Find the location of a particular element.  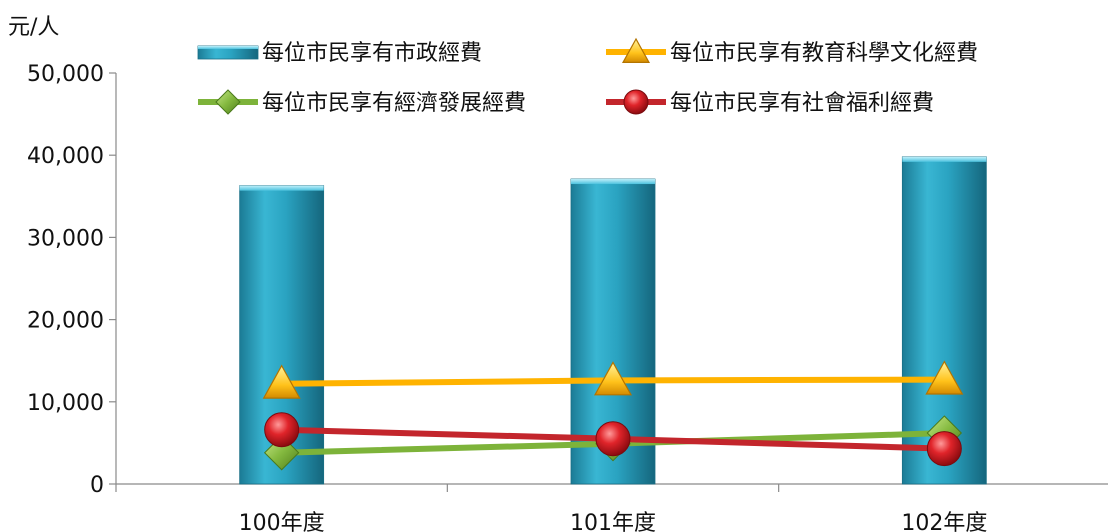

x-tick-label: 102年度 is located at coordinates (944, 521).